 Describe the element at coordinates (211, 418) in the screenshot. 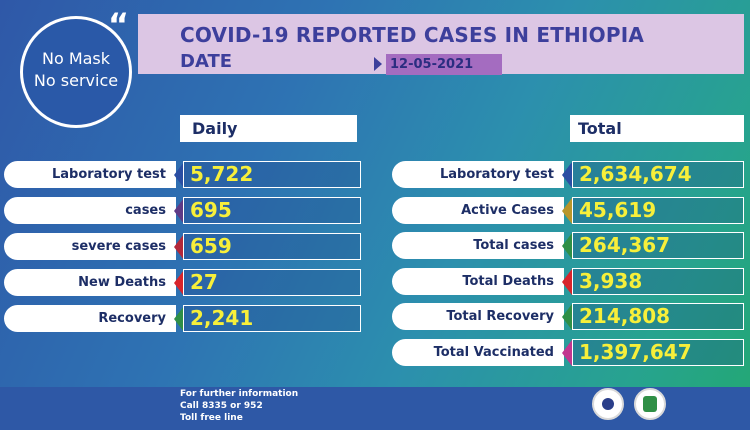

I see `footer-line-3: Toll free line` at that location.